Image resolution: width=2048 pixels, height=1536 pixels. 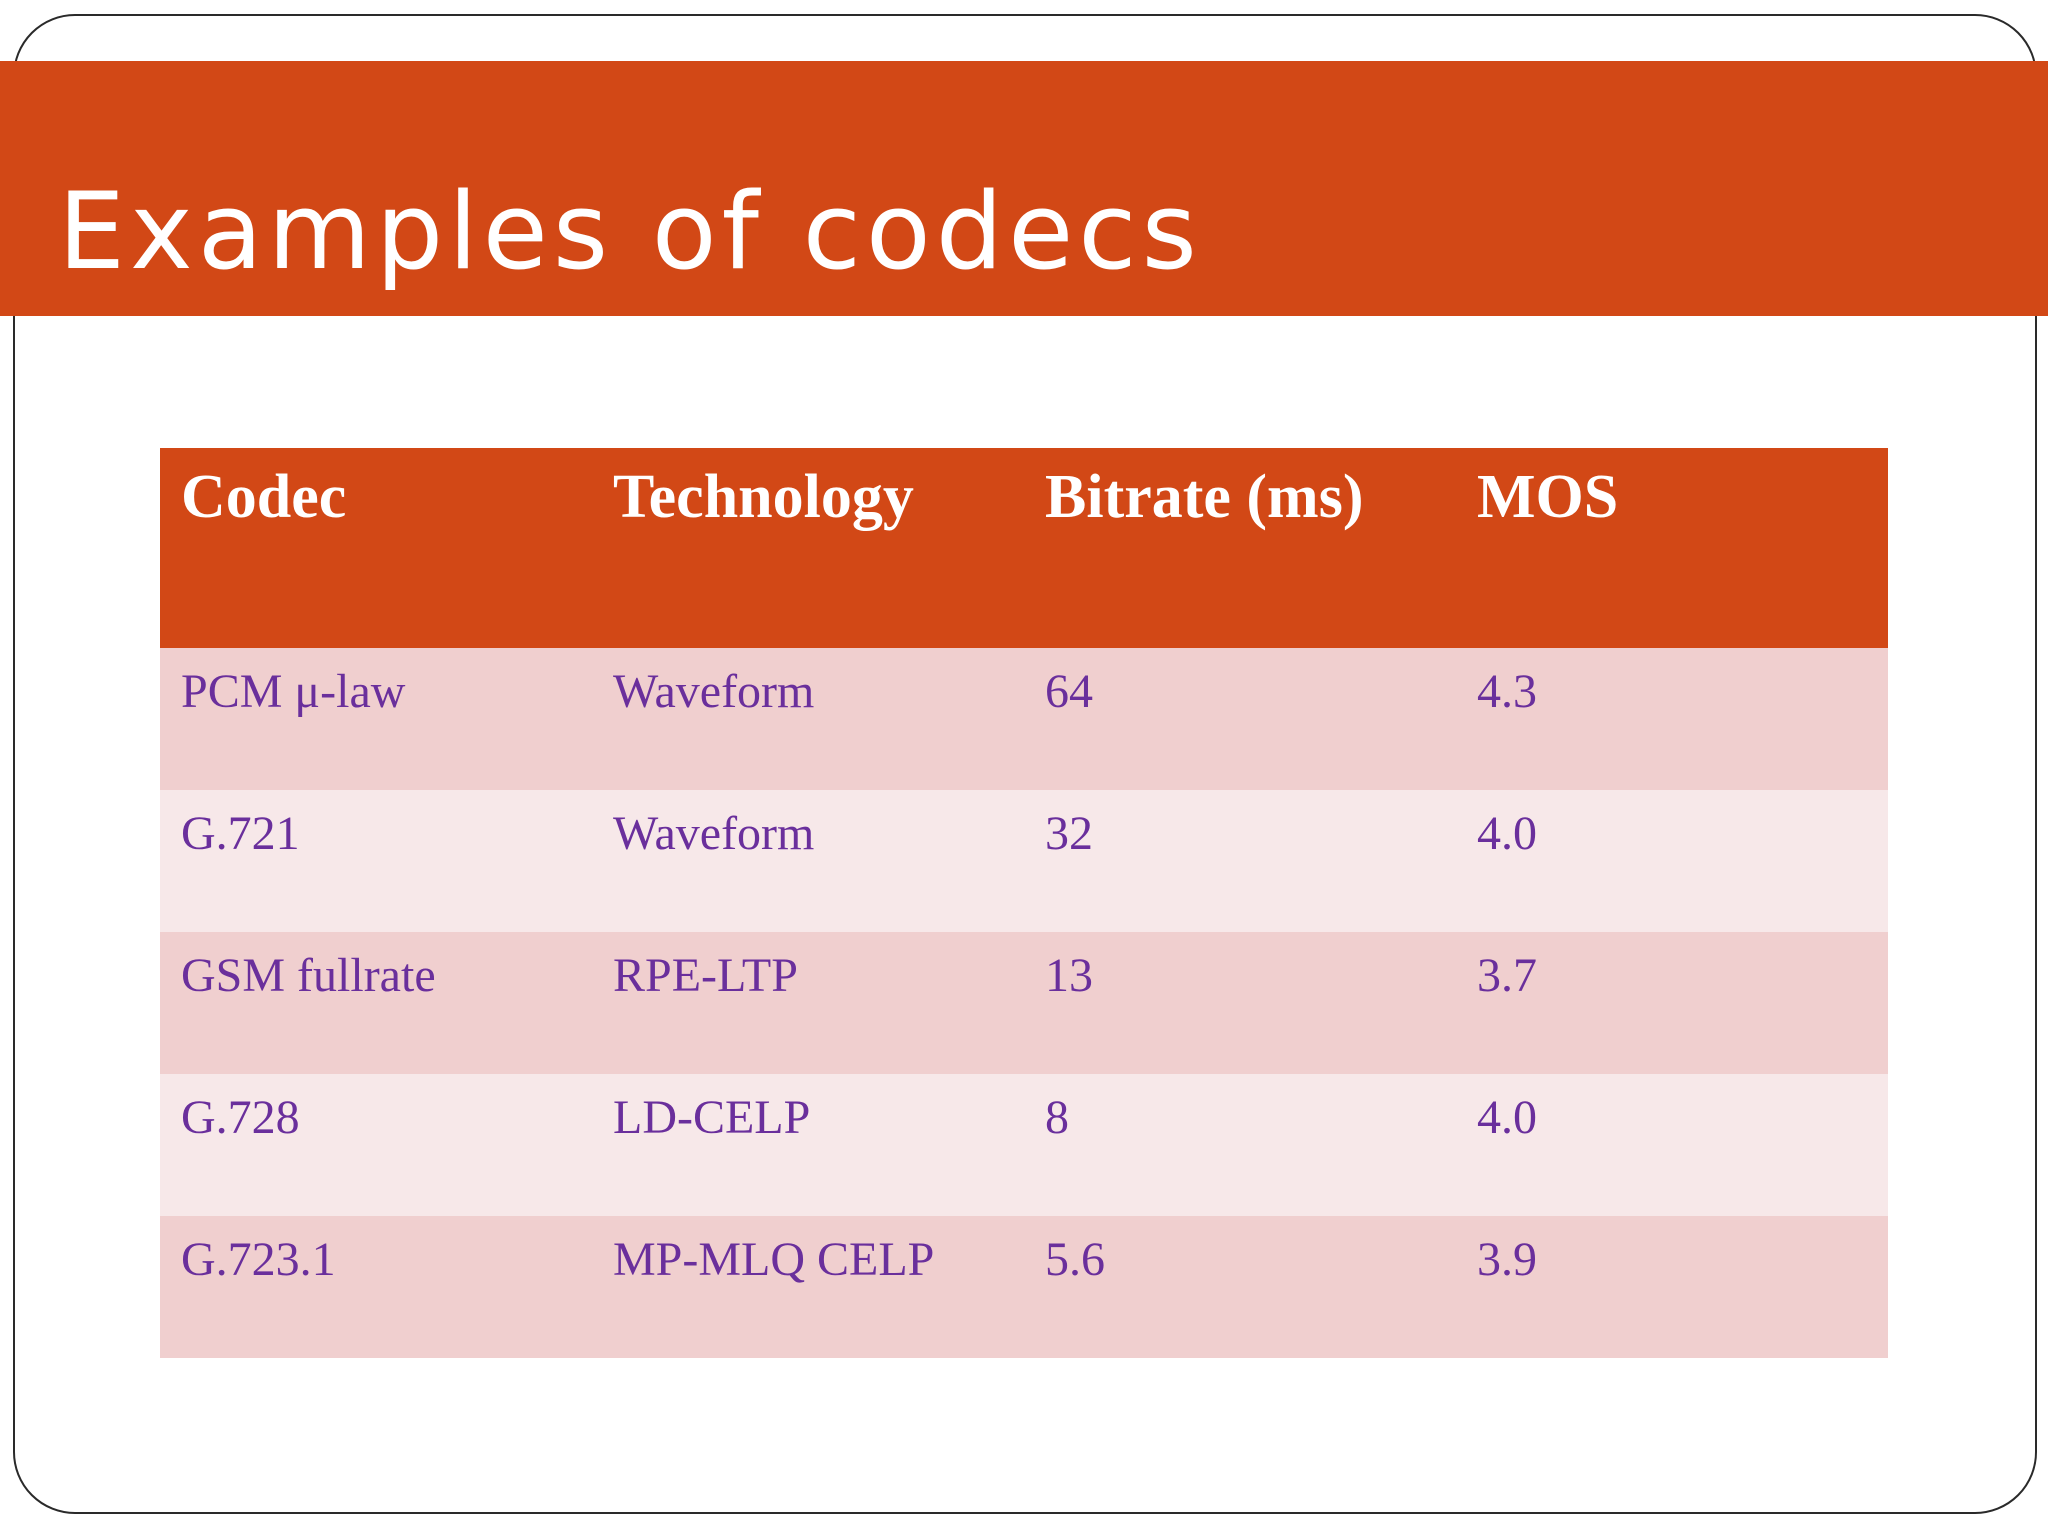 I want to click on cell-codec: G.721, so click(x=240, y=833).